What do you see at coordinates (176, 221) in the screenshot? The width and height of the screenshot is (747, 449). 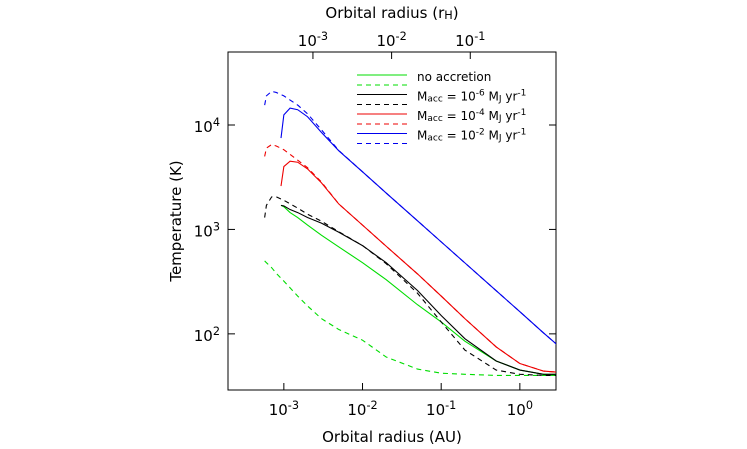 I see `y-axis-label: Temperature (K)` at bounding box center [176, 221].